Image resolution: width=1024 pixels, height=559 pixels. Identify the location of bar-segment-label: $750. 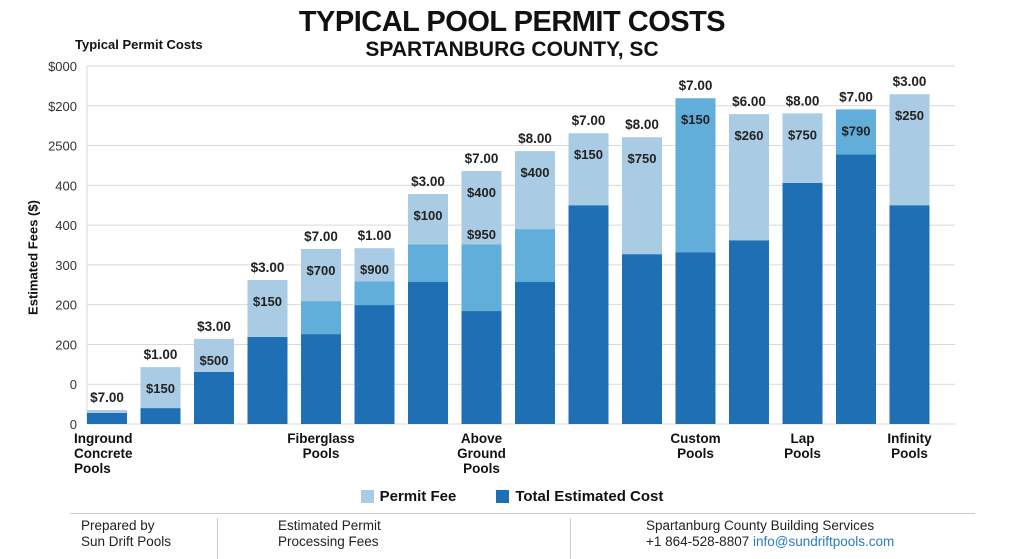
(802, 134).